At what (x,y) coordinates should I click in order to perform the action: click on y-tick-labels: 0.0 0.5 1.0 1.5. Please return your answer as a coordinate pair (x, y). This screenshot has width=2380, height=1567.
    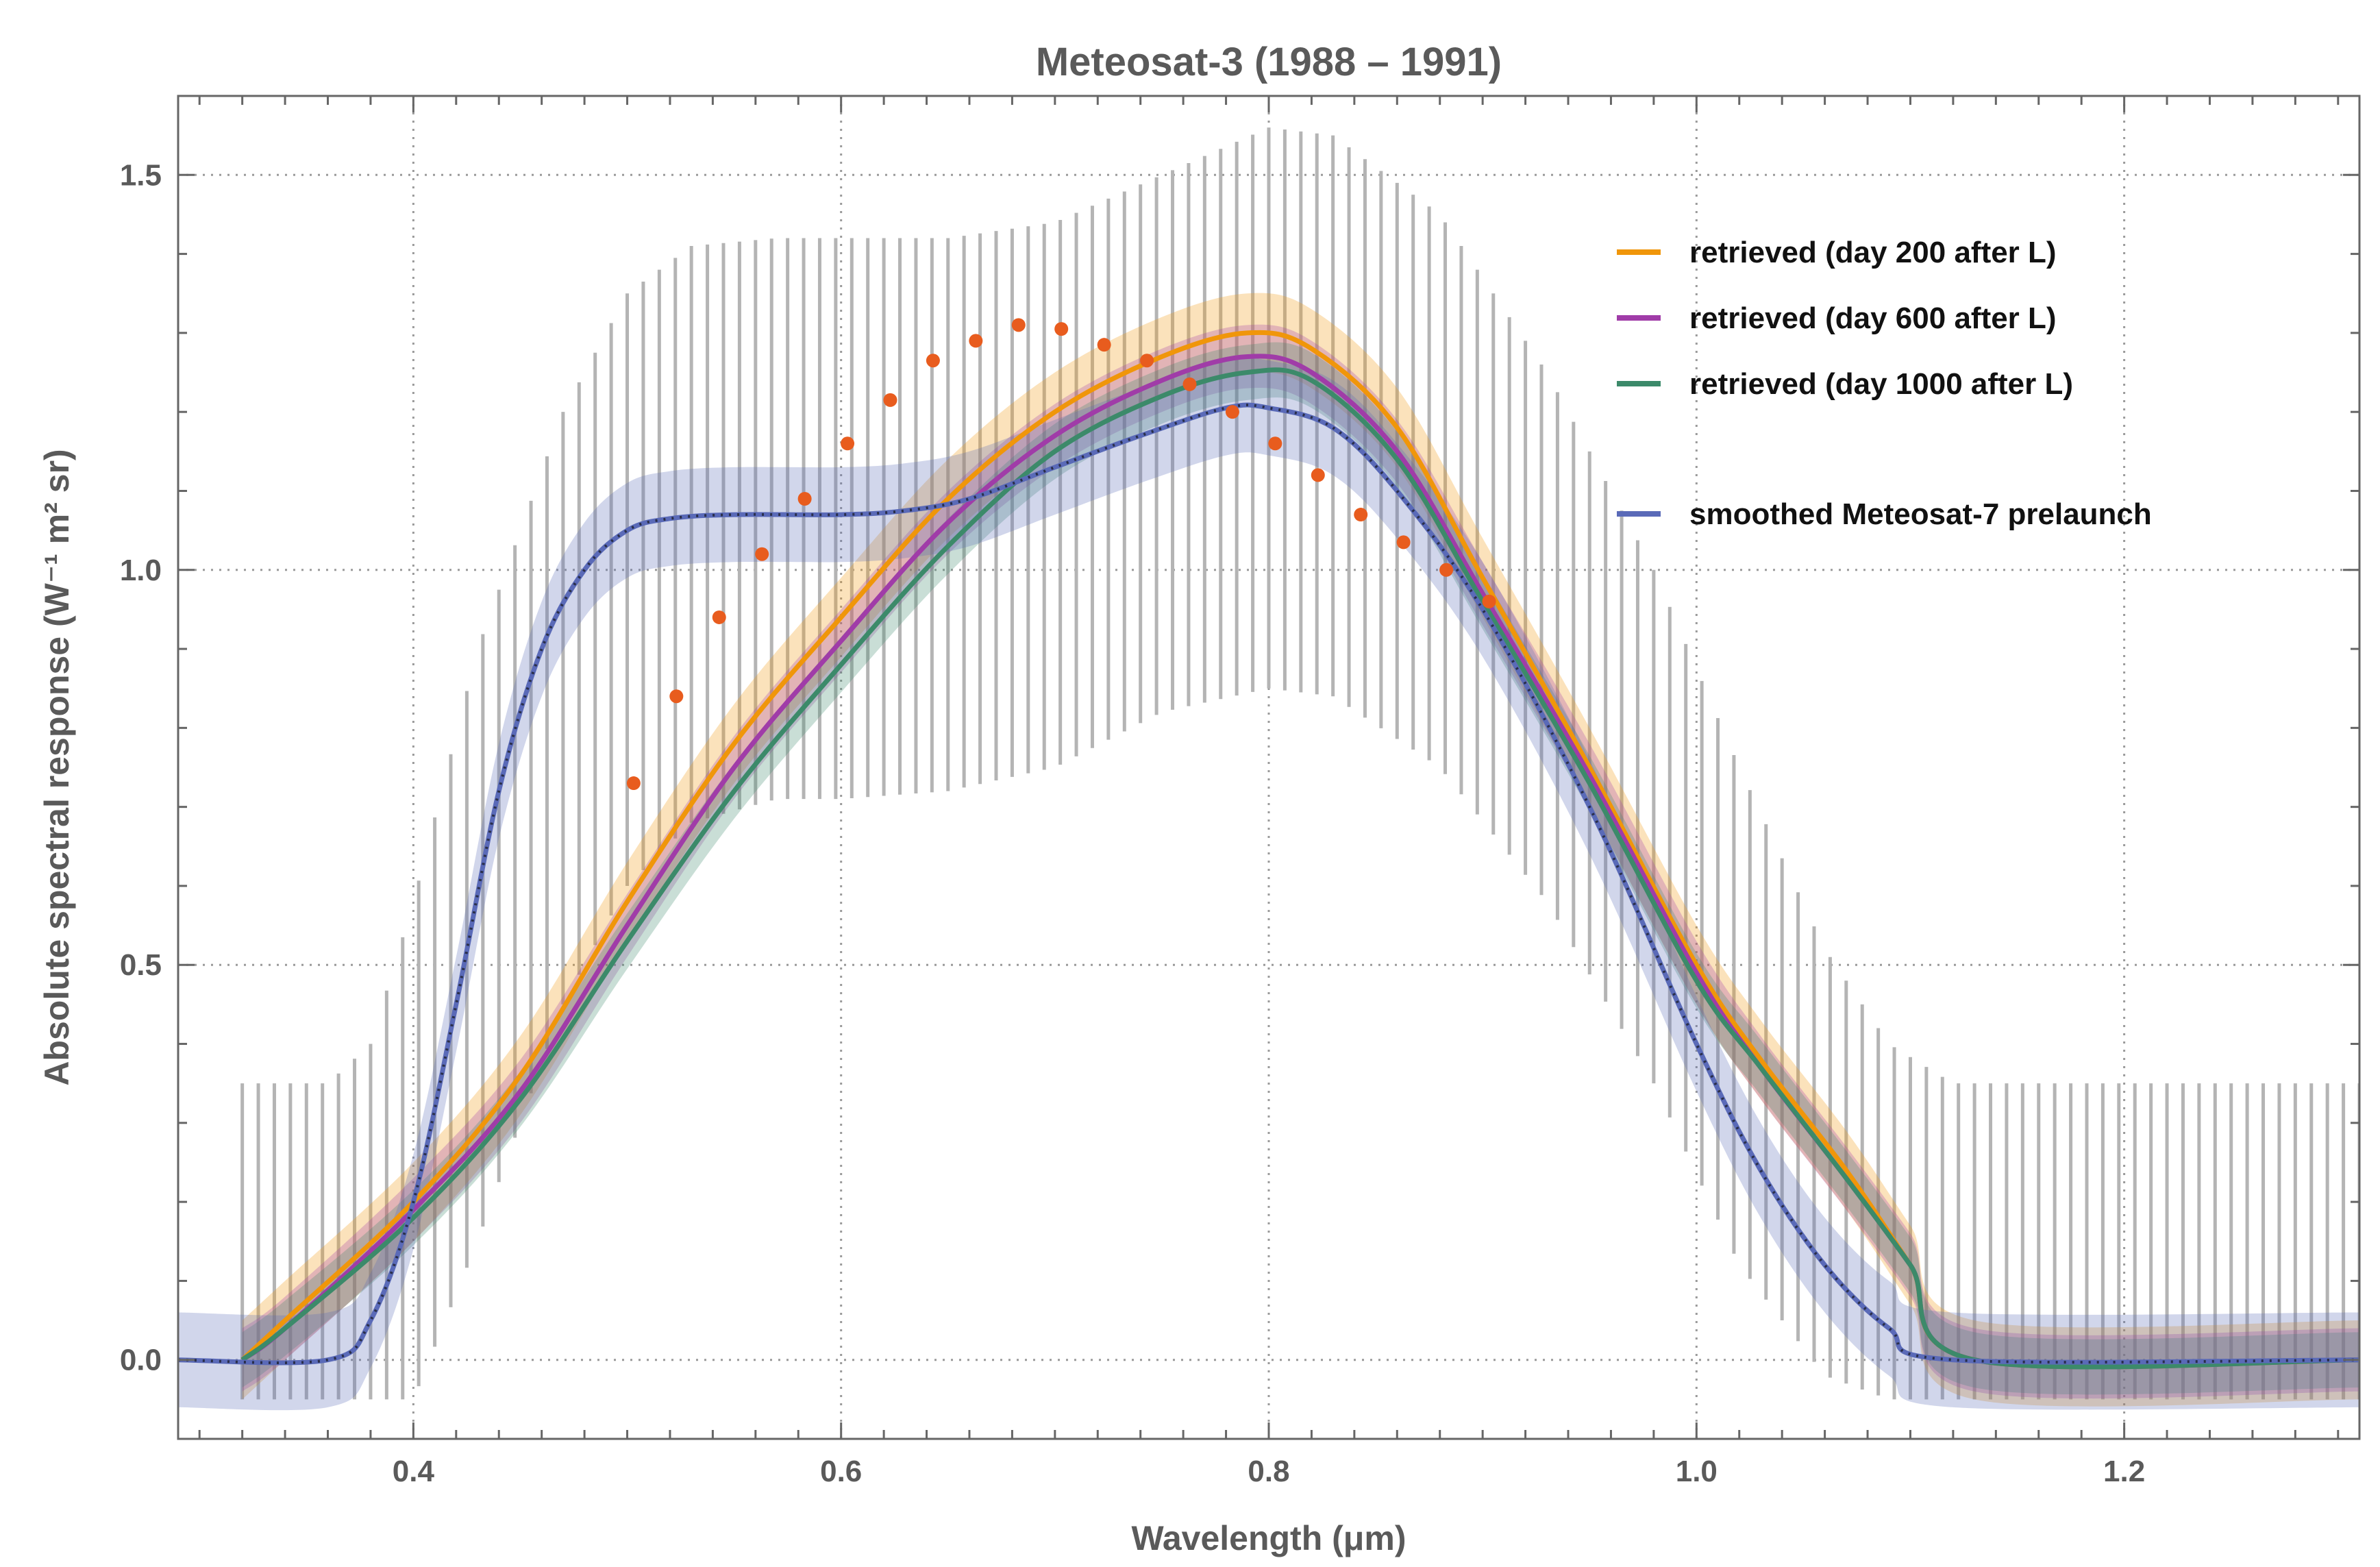
    Looking at the image, I should click on (141, 767).